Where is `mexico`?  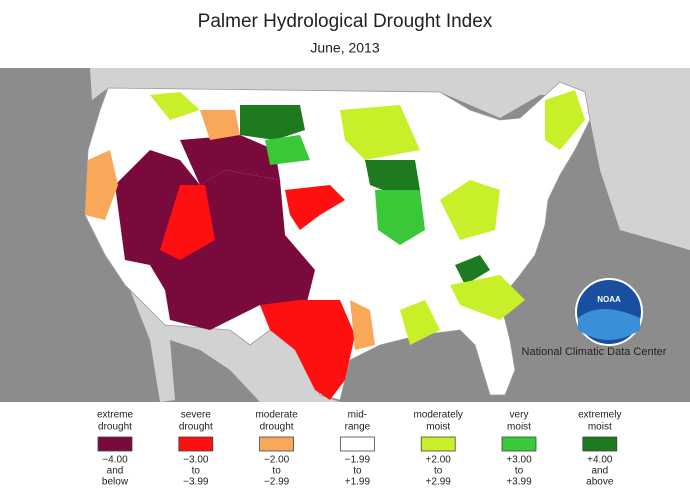 mexico is located at coordinates (235, 346).